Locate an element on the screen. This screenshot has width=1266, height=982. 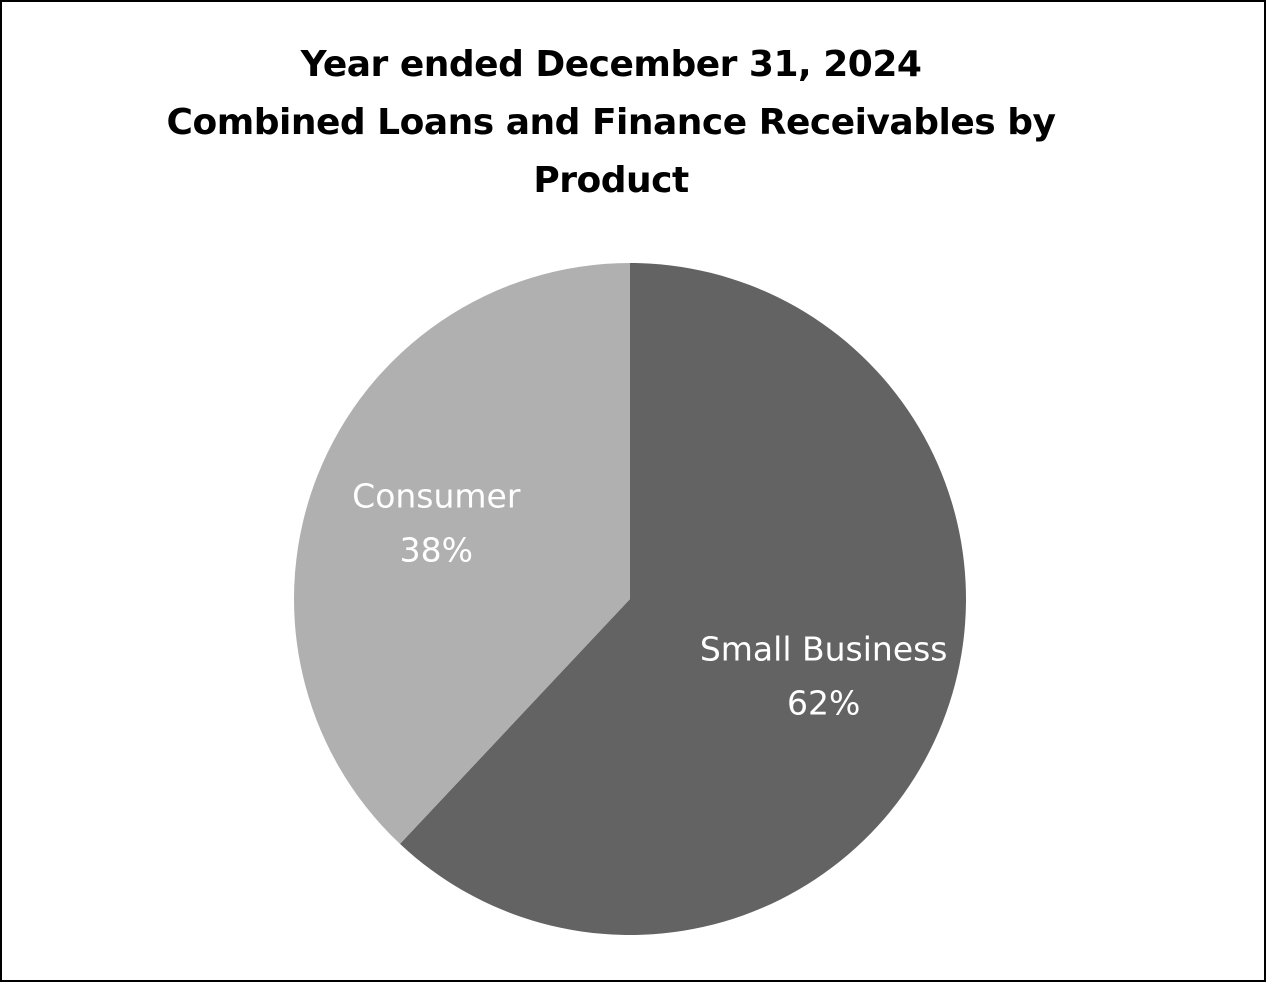
chart-title-line-3: Product is located at coordinates (611, 180).